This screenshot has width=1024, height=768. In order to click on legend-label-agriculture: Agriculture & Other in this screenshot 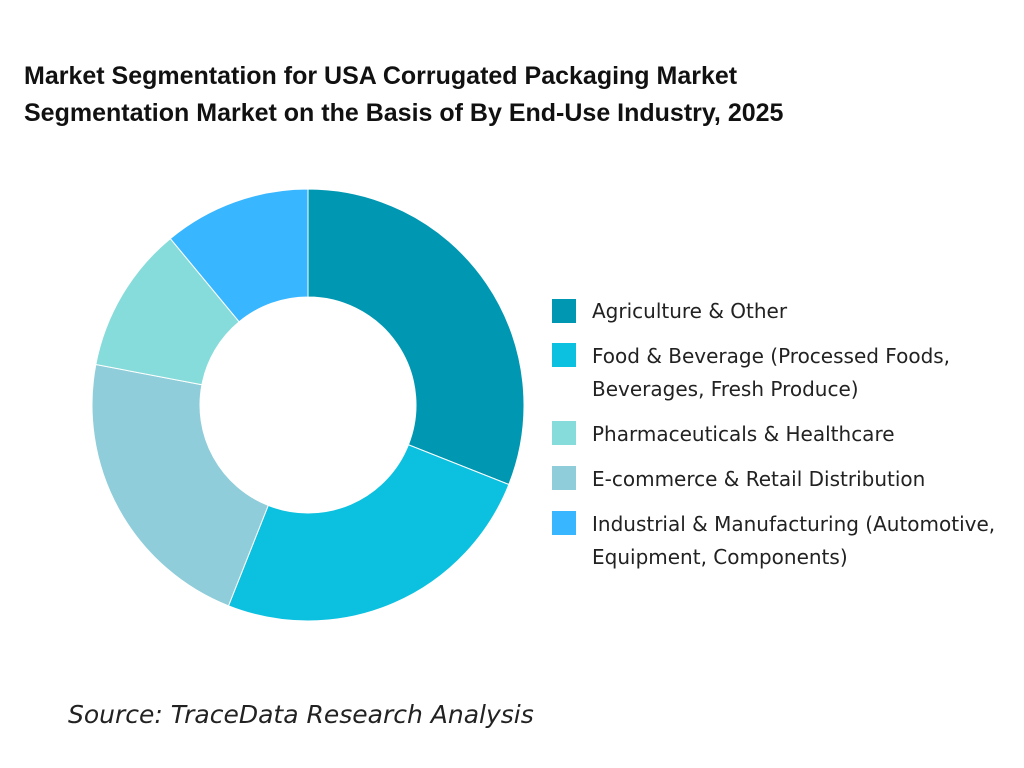, I will do `click(690, 311)`.